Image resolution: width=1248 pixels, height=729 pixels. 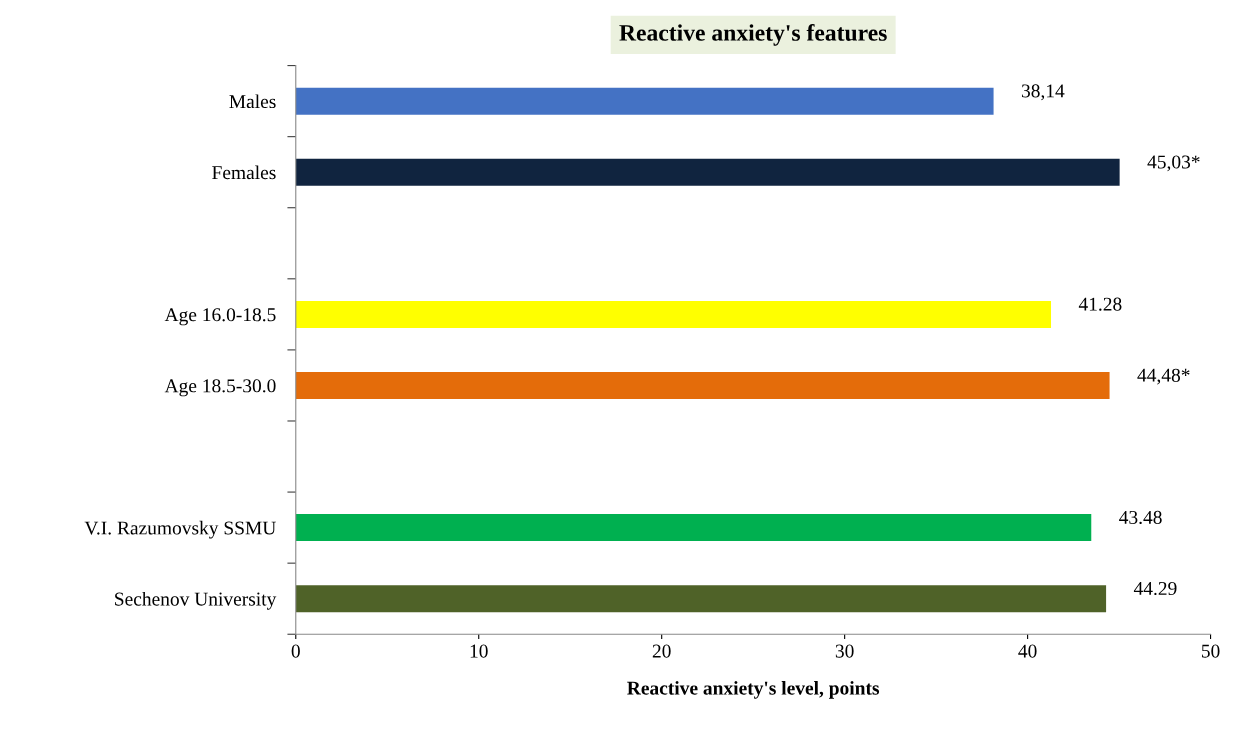 What do you see at coordinates (1163, 376) in the screenshot?
I see `data-label: 44,48*` at bounding box center [1163, 376].